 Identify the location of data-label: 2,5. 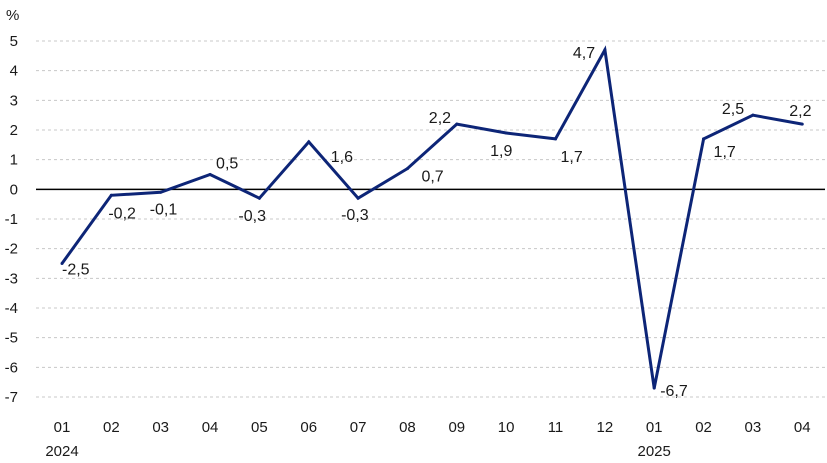
(733, 109).